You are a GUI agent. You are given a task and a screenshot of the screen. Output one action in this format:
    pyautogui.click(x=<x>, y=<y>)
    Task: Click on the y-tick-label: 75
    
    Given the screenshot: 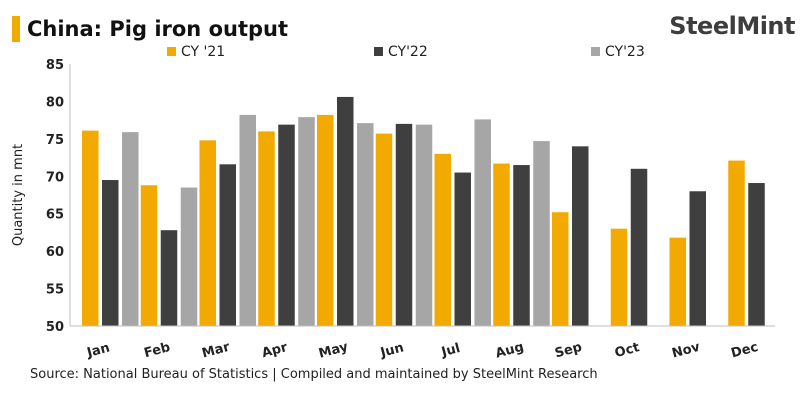 What is the action you would take?
    pyautogui.click(x=55, y=140)
    